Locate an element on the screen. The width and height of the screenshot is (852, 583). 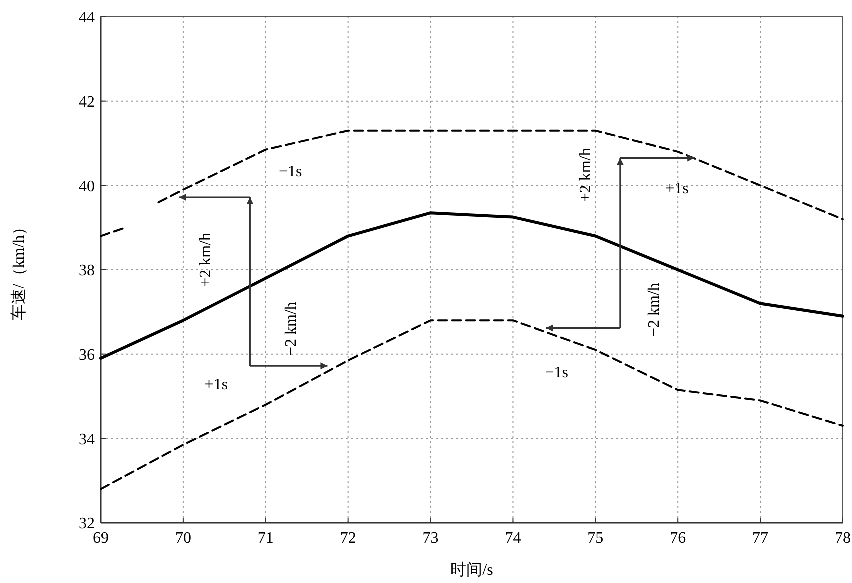
x-tick-label: 78 is located at coordinates (843, 538).